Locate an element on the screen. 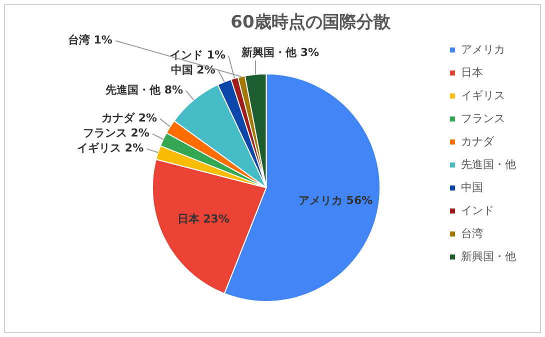  legend-label: 中国 is located at coordinates (472, 187).